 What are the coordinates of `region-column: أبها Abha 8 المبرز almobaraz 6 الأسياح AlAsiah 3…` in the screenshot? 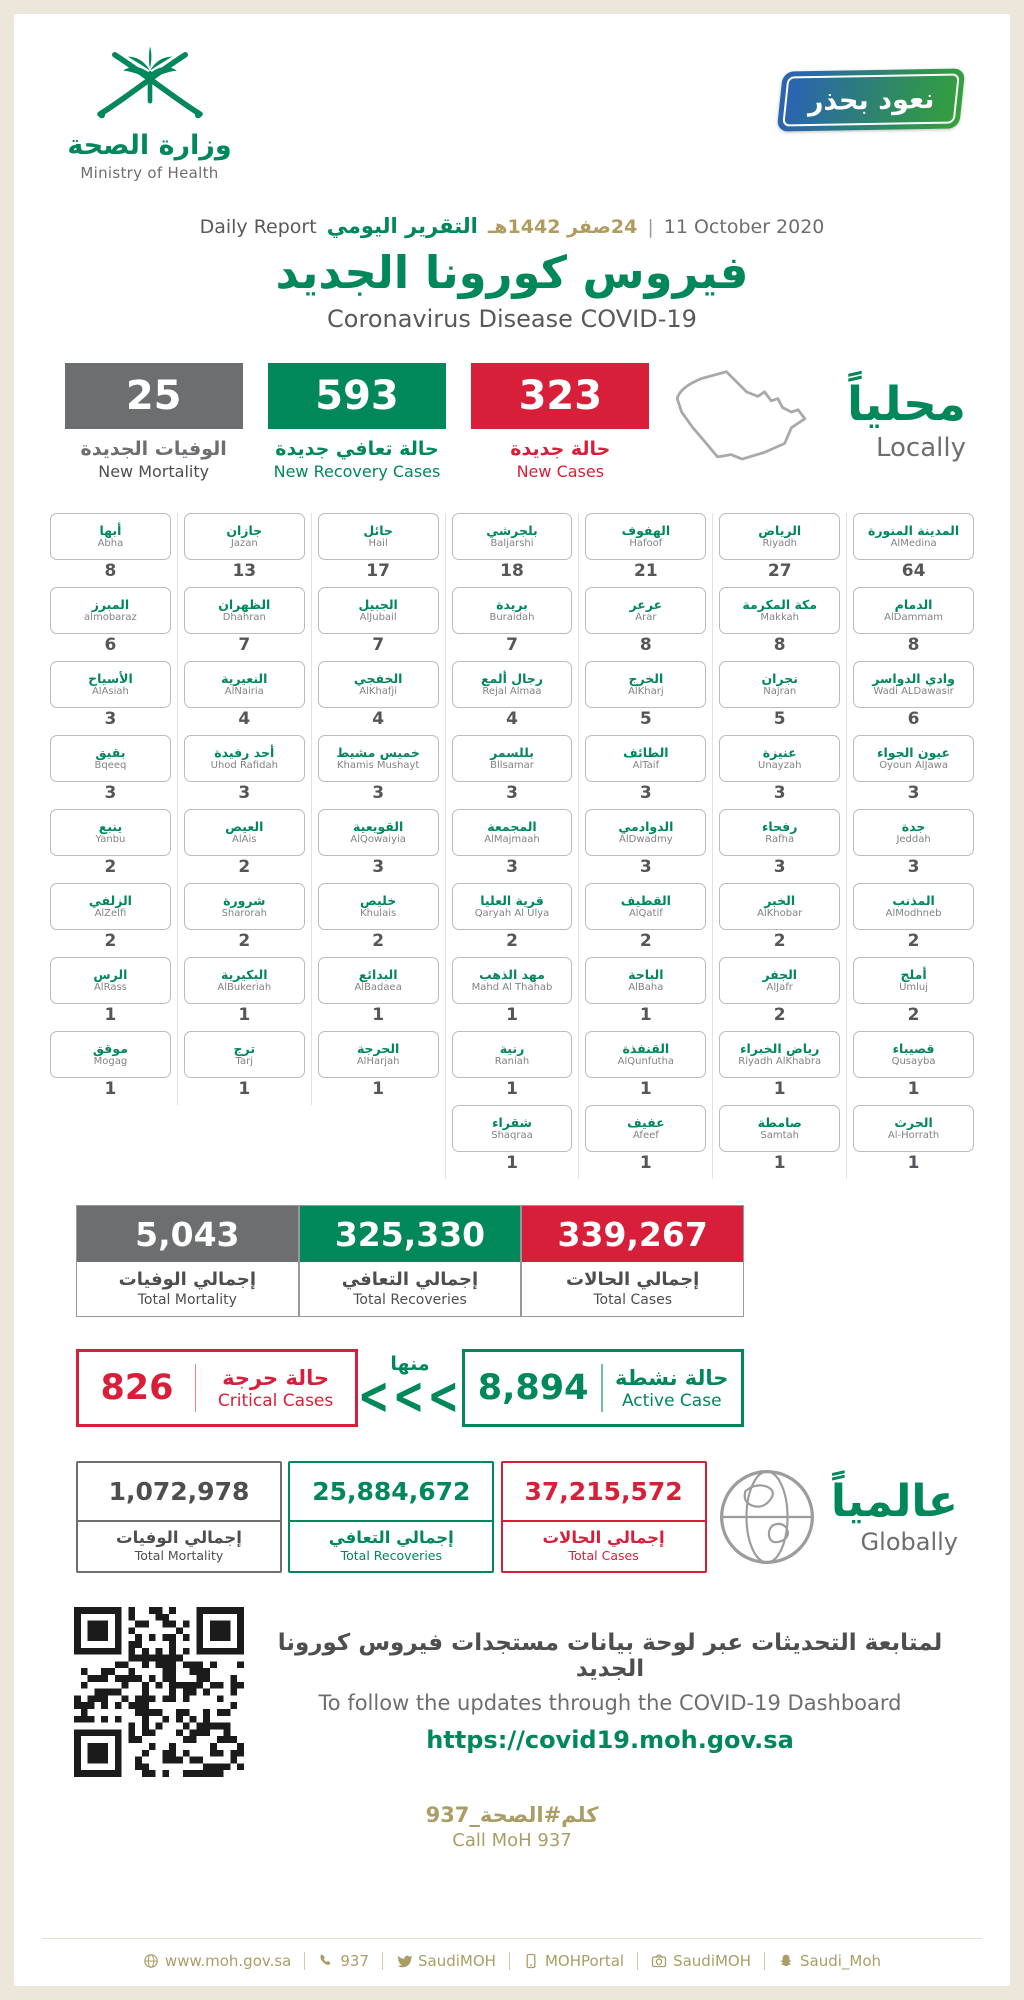 It's located at (110, 809).